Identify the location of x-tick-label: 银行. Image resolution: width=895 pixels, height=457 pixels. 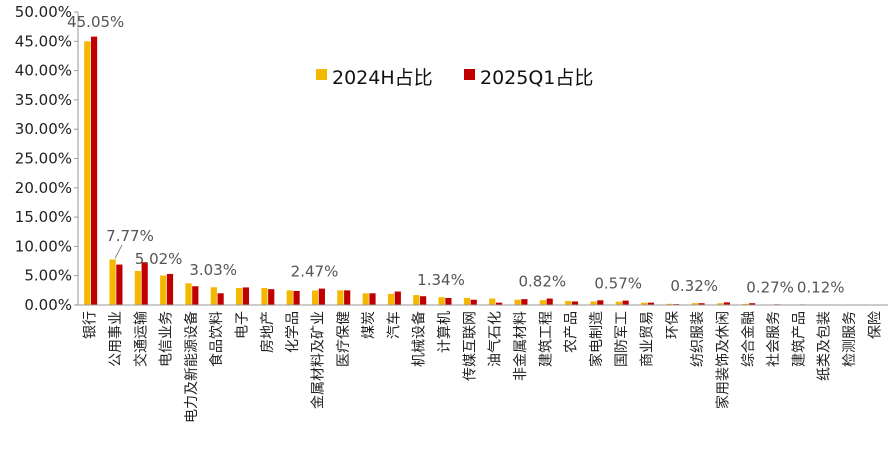
(91, 325).